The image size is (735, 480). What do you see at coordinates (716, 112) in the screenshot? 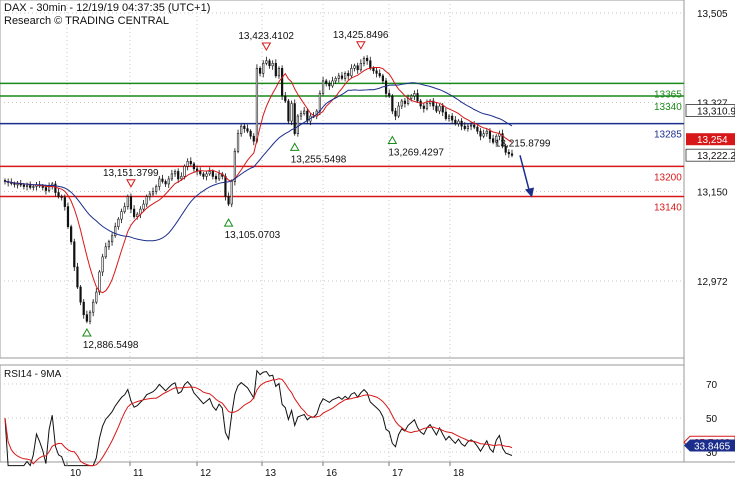
I see `price-tag-label: 13,310.9` at bounding box center [716, 112].